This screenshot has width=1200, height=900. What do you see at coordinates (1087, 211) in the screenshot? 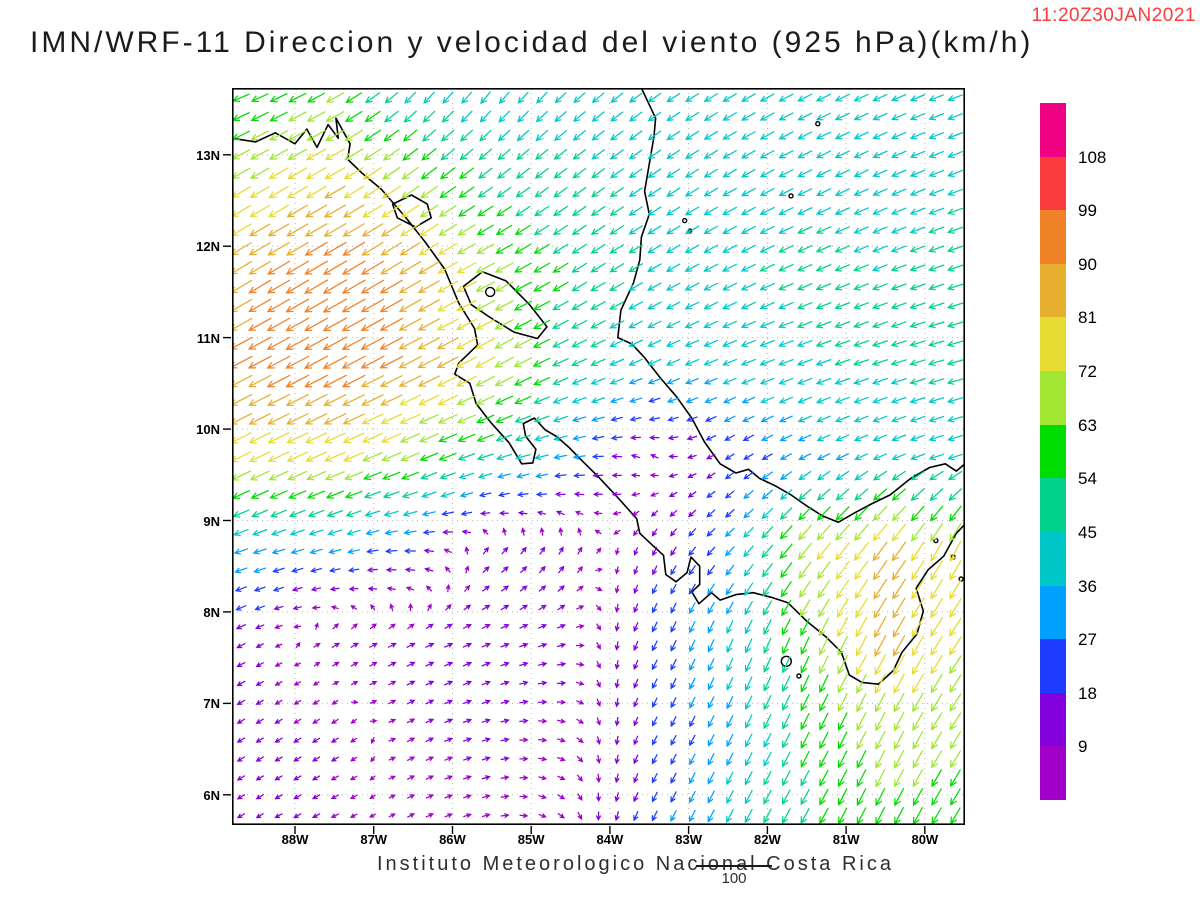
I see `colorbar-tick-label: 99` at bounding box center [1087, 211].